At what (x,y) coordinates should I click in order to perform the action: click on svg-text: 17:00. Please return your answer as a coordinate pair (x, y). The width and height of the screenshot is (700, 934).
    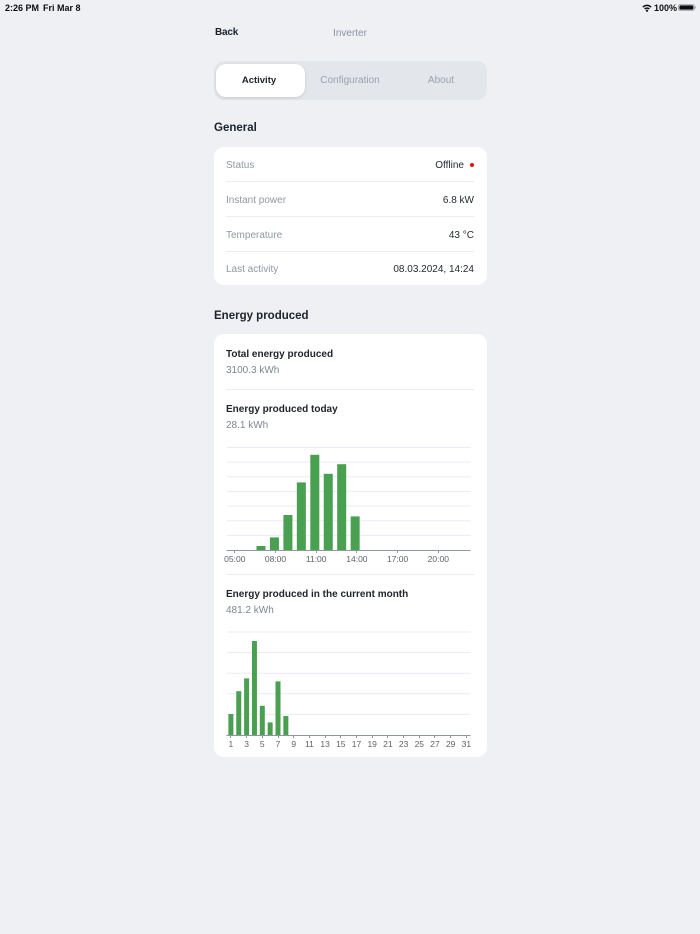
    Looking at the image, I should click on (398, 559).